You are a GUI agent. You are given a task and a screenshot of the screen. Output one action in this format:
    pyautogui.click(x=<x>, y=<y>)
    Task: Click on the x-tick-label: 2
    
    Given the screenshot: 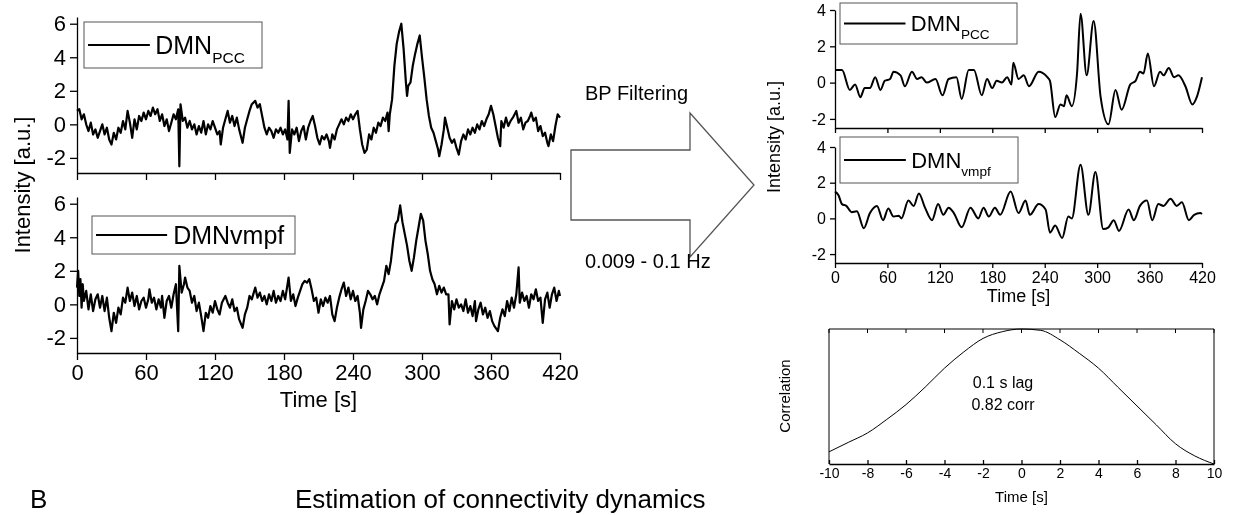 What is the action you would take?
    pyautogui.click(x=1060, y=472)
    